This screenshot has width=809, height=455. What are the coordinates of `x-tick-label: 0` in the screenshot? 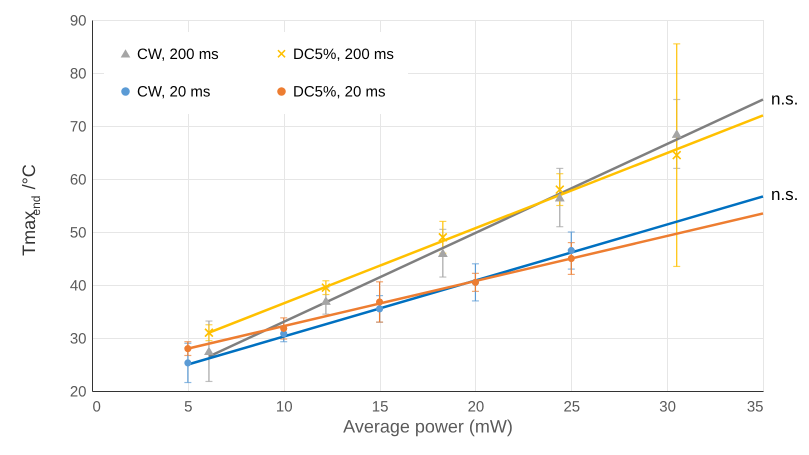 It's located at (96, 407).